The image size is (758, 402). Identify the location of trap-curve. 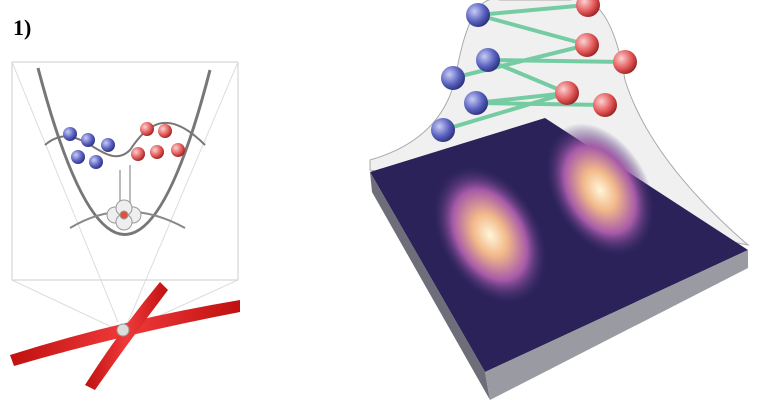
(124, 151).